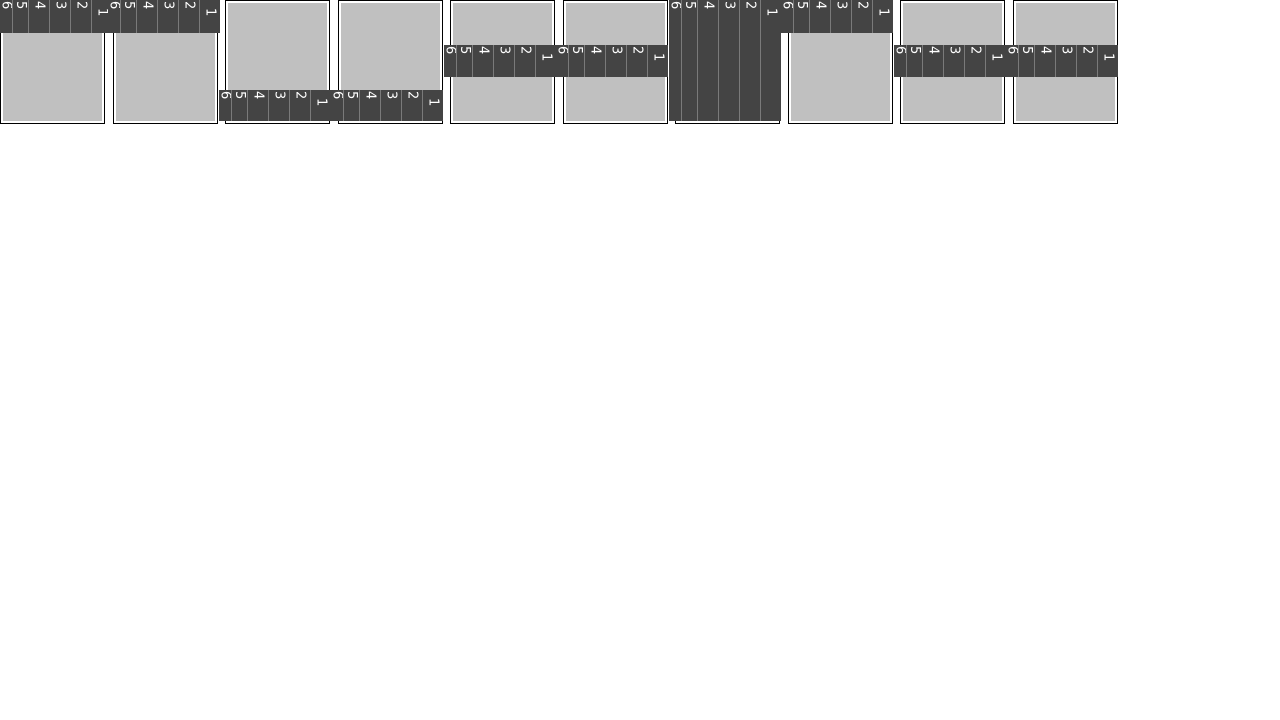 This screenshot has width=1280, height=720. I want to click on segment-strip-6: 6 5 4 3 2 1, so click(612, 61).